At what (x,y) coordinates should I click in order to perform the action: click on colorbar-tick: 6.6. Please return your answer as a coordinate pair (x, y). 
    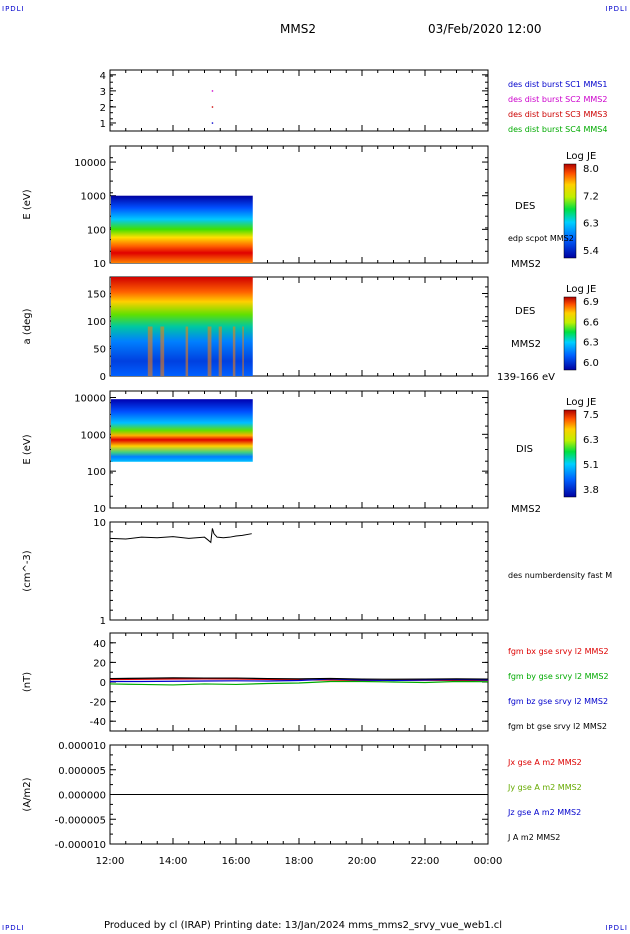
    Looking at the image, I should click on (591, 322).